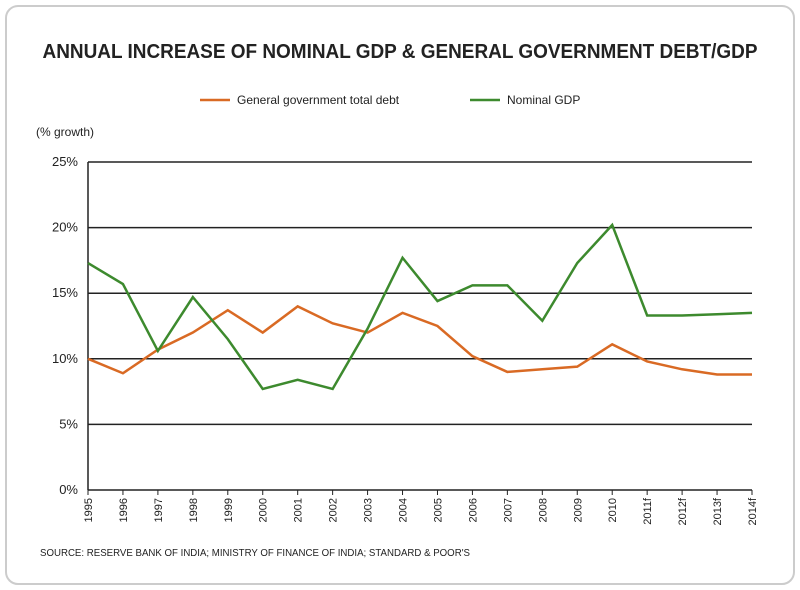  Describe the element at coordinates (543, 510) in the screenshot. I see `x-tick-label: 2008` at that location.